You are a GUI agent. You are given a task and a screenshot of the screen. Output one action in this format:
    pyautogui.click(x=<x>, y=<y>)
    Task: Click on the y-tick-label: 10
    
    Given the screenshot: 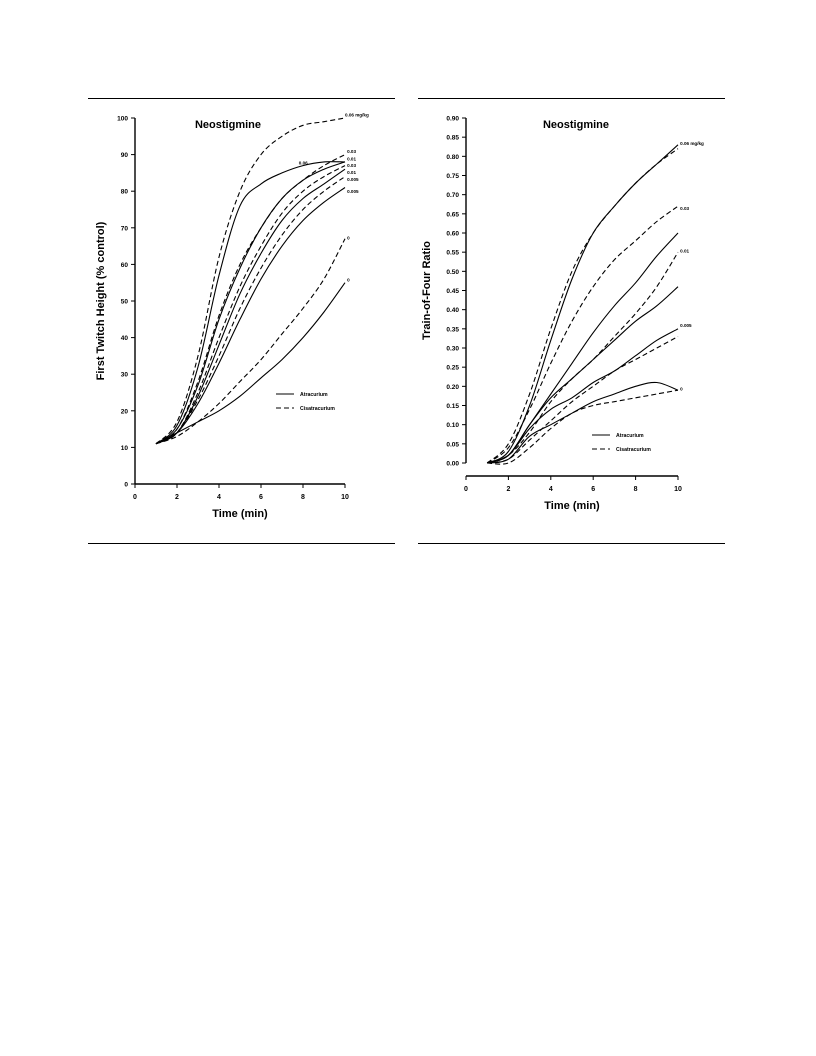 What is the action you would take?
    pyautogui.click(x=125, y=448)
    